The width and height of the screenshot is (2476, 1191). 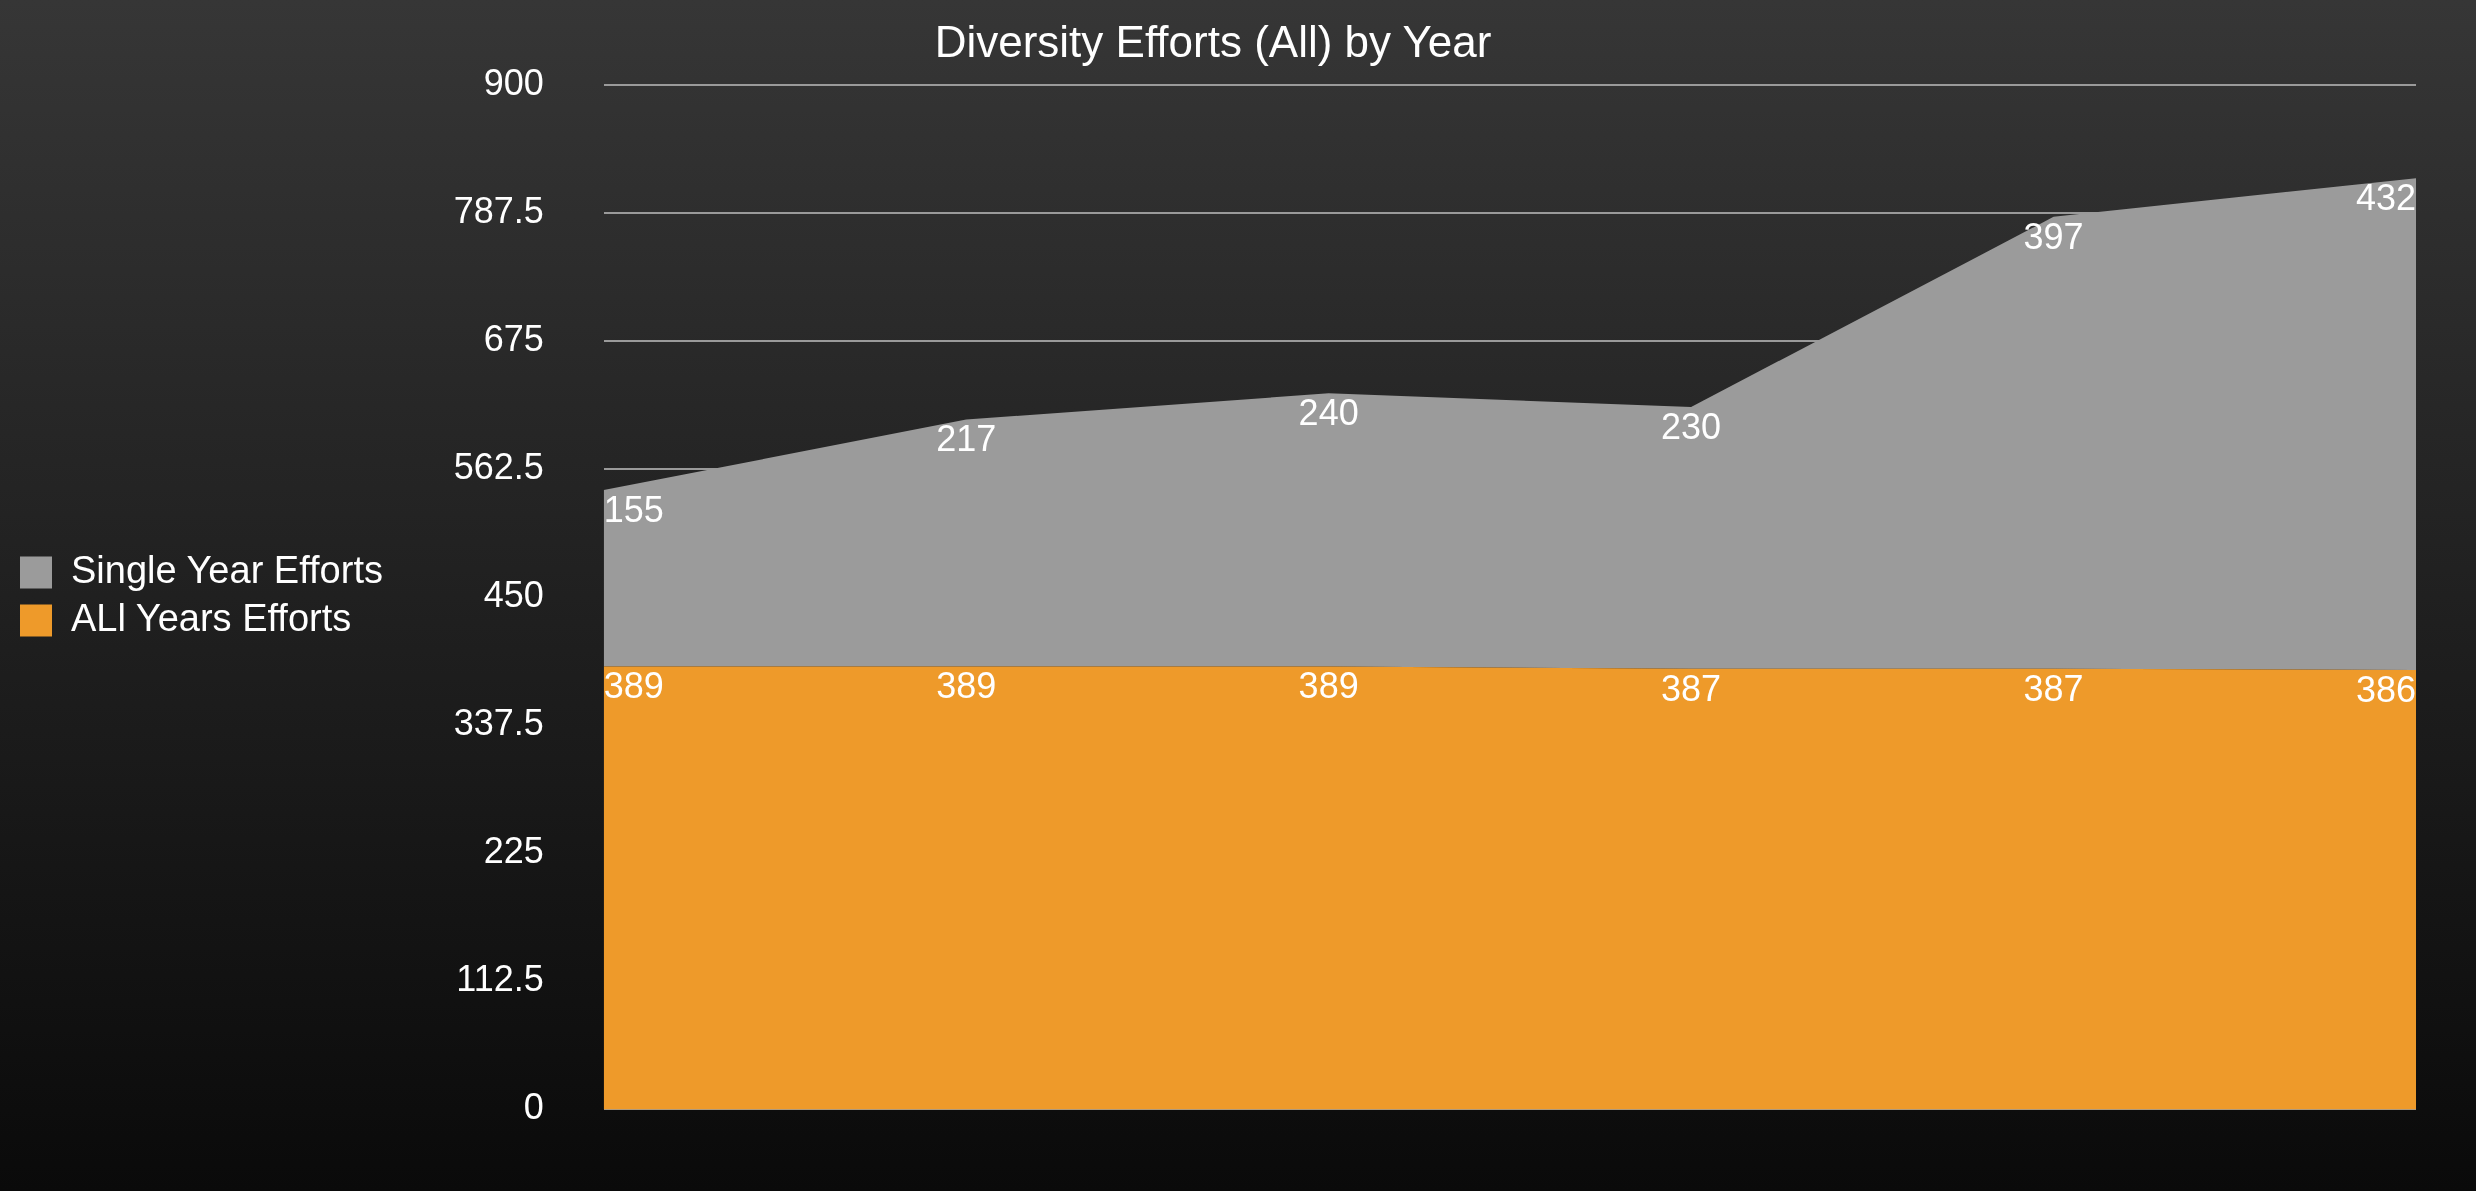 I want to click on legend-label: Single Year Efforts, so click(x=227, y=569).